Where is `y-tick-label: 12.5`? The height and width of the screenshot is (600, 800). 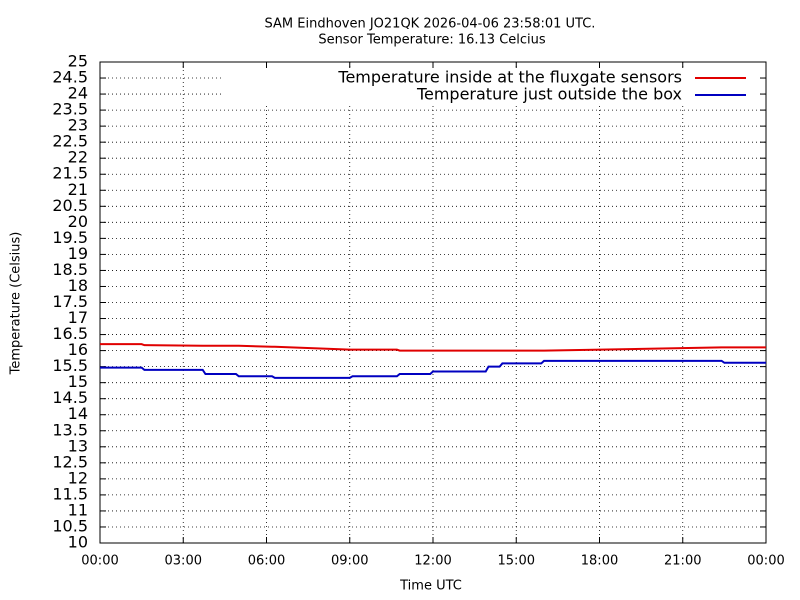 y-tick-label: 12.5 is located at coordinates (70, 461).